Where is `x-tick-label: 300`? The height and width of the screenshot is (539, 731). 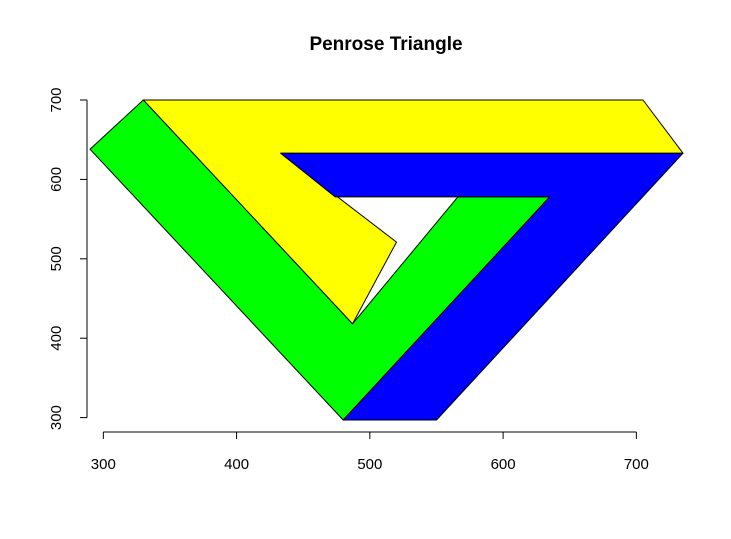
x-tick-label: 300 is located at coordinates (103, 464).